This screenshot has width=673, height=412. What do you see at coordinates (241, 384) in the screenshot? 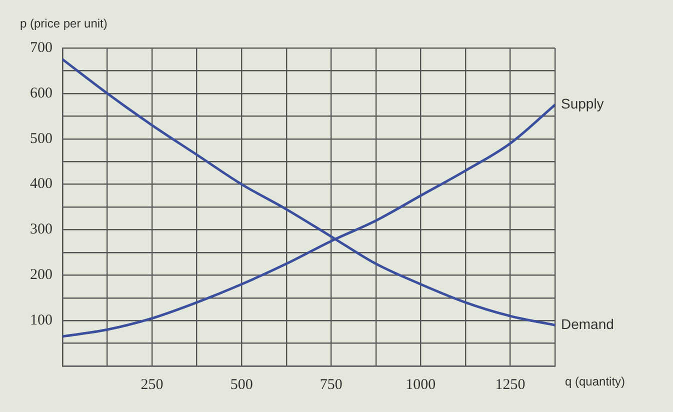
I see `x-tick-label: 500` at bounding box center [241, 384].